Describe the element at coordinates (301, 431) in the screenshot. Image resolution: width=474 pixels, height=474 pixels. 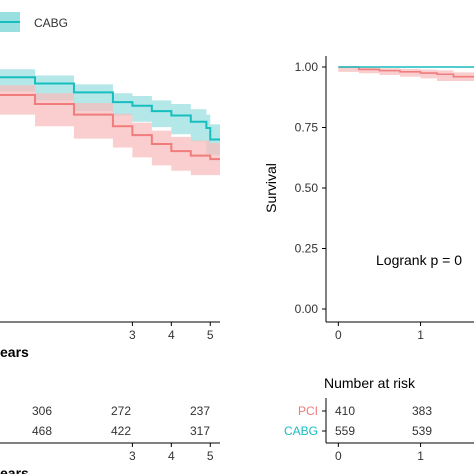
I see `right-risk-label-cabg: CABG` at that location.